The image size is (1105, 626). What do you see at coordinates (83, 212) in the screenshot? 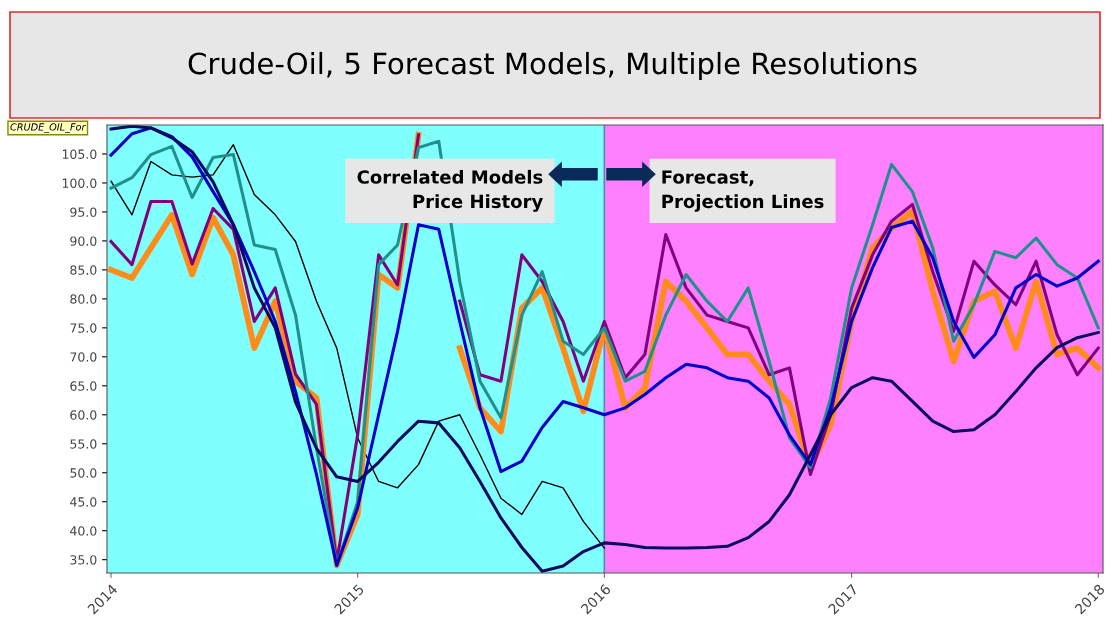
I see `y-tick-label: 95.0` at bounding box center [83, 212].